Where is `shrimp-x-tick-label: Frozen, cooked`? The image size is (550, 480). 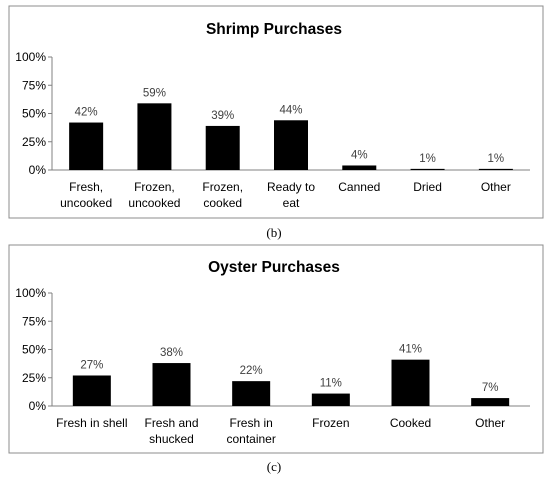 shrimp-x-tick-label: Frozen, cooked is located at coordinates (222, 195).